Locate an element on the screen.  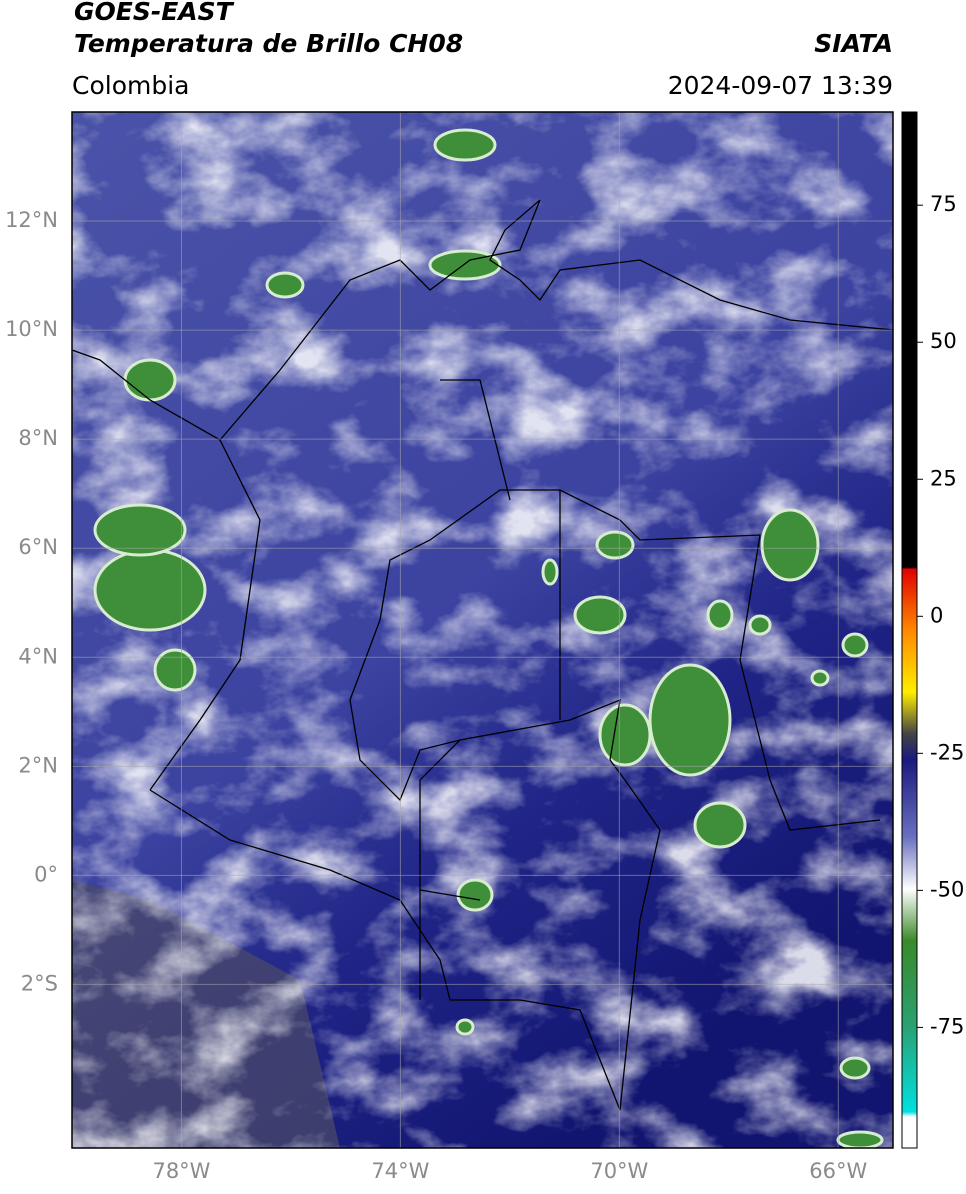
x-tick-label: 74°W is located at coordinates (400, 1171).